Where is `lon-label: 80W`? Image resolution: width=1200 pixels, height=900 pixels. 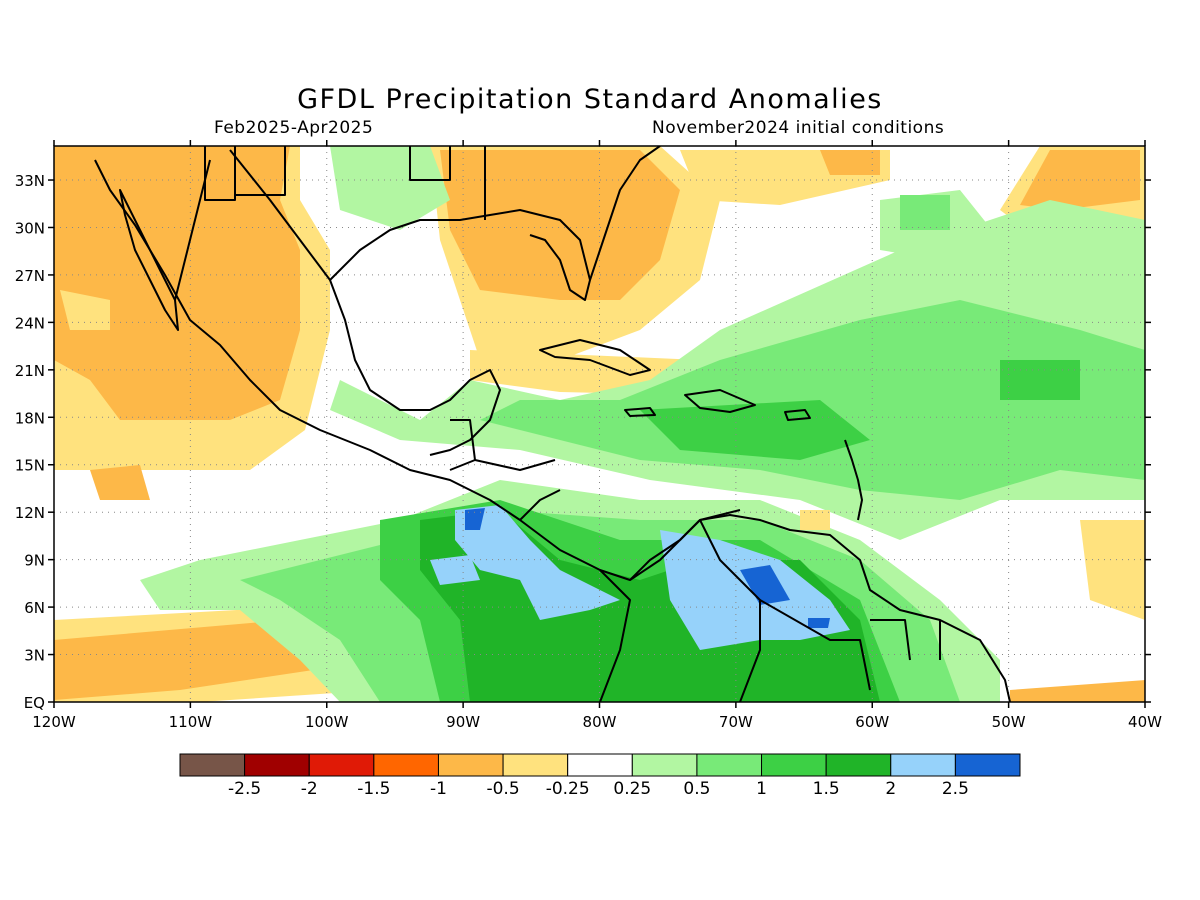
lon-label: 80W is located at coordinates (600, 722).